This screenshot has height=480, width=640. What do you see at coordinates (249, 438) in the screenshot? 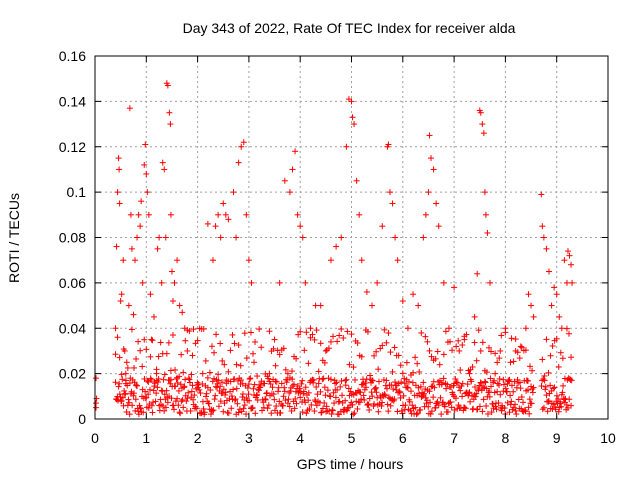
I see `x-tick-label: 3` at bounding box center [249, 438].